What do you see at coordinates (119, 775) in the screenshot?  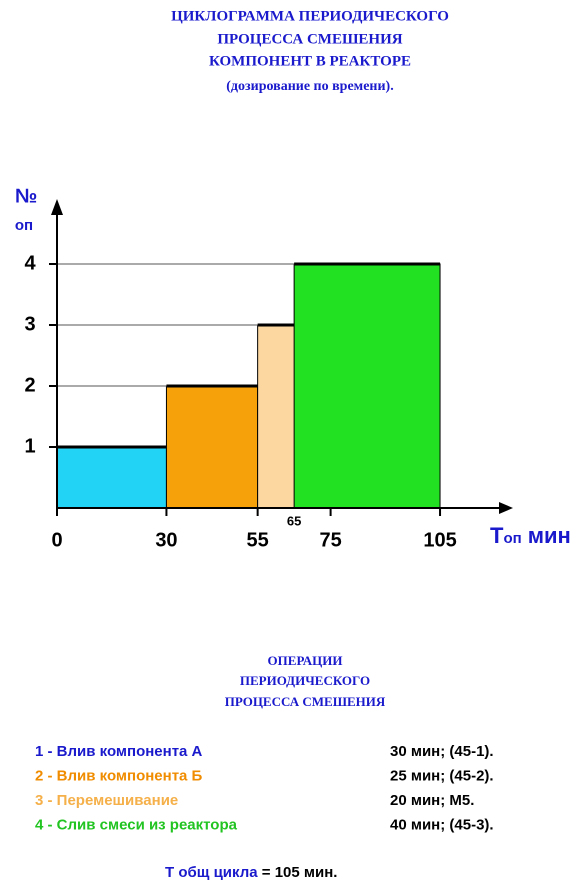 I see `operation-label: 2 - Влив компонента Б` at bounding box center [119, 775].